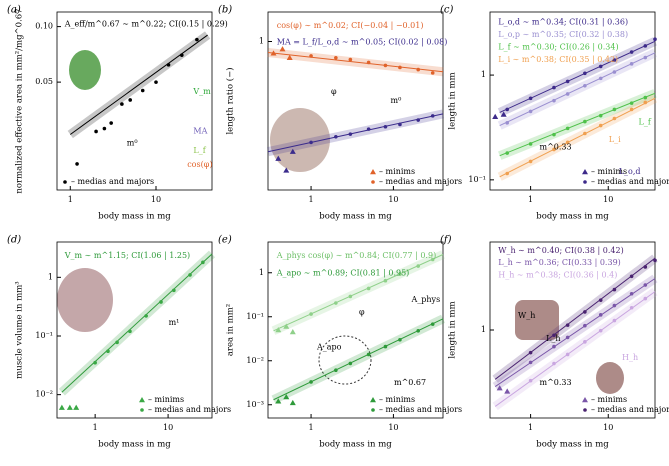 This screenshot has width=669, height=466. Describe the element at coordinates (355, 217) in the screenshot. I see `x-axis-label: body mass in mg` at that location.